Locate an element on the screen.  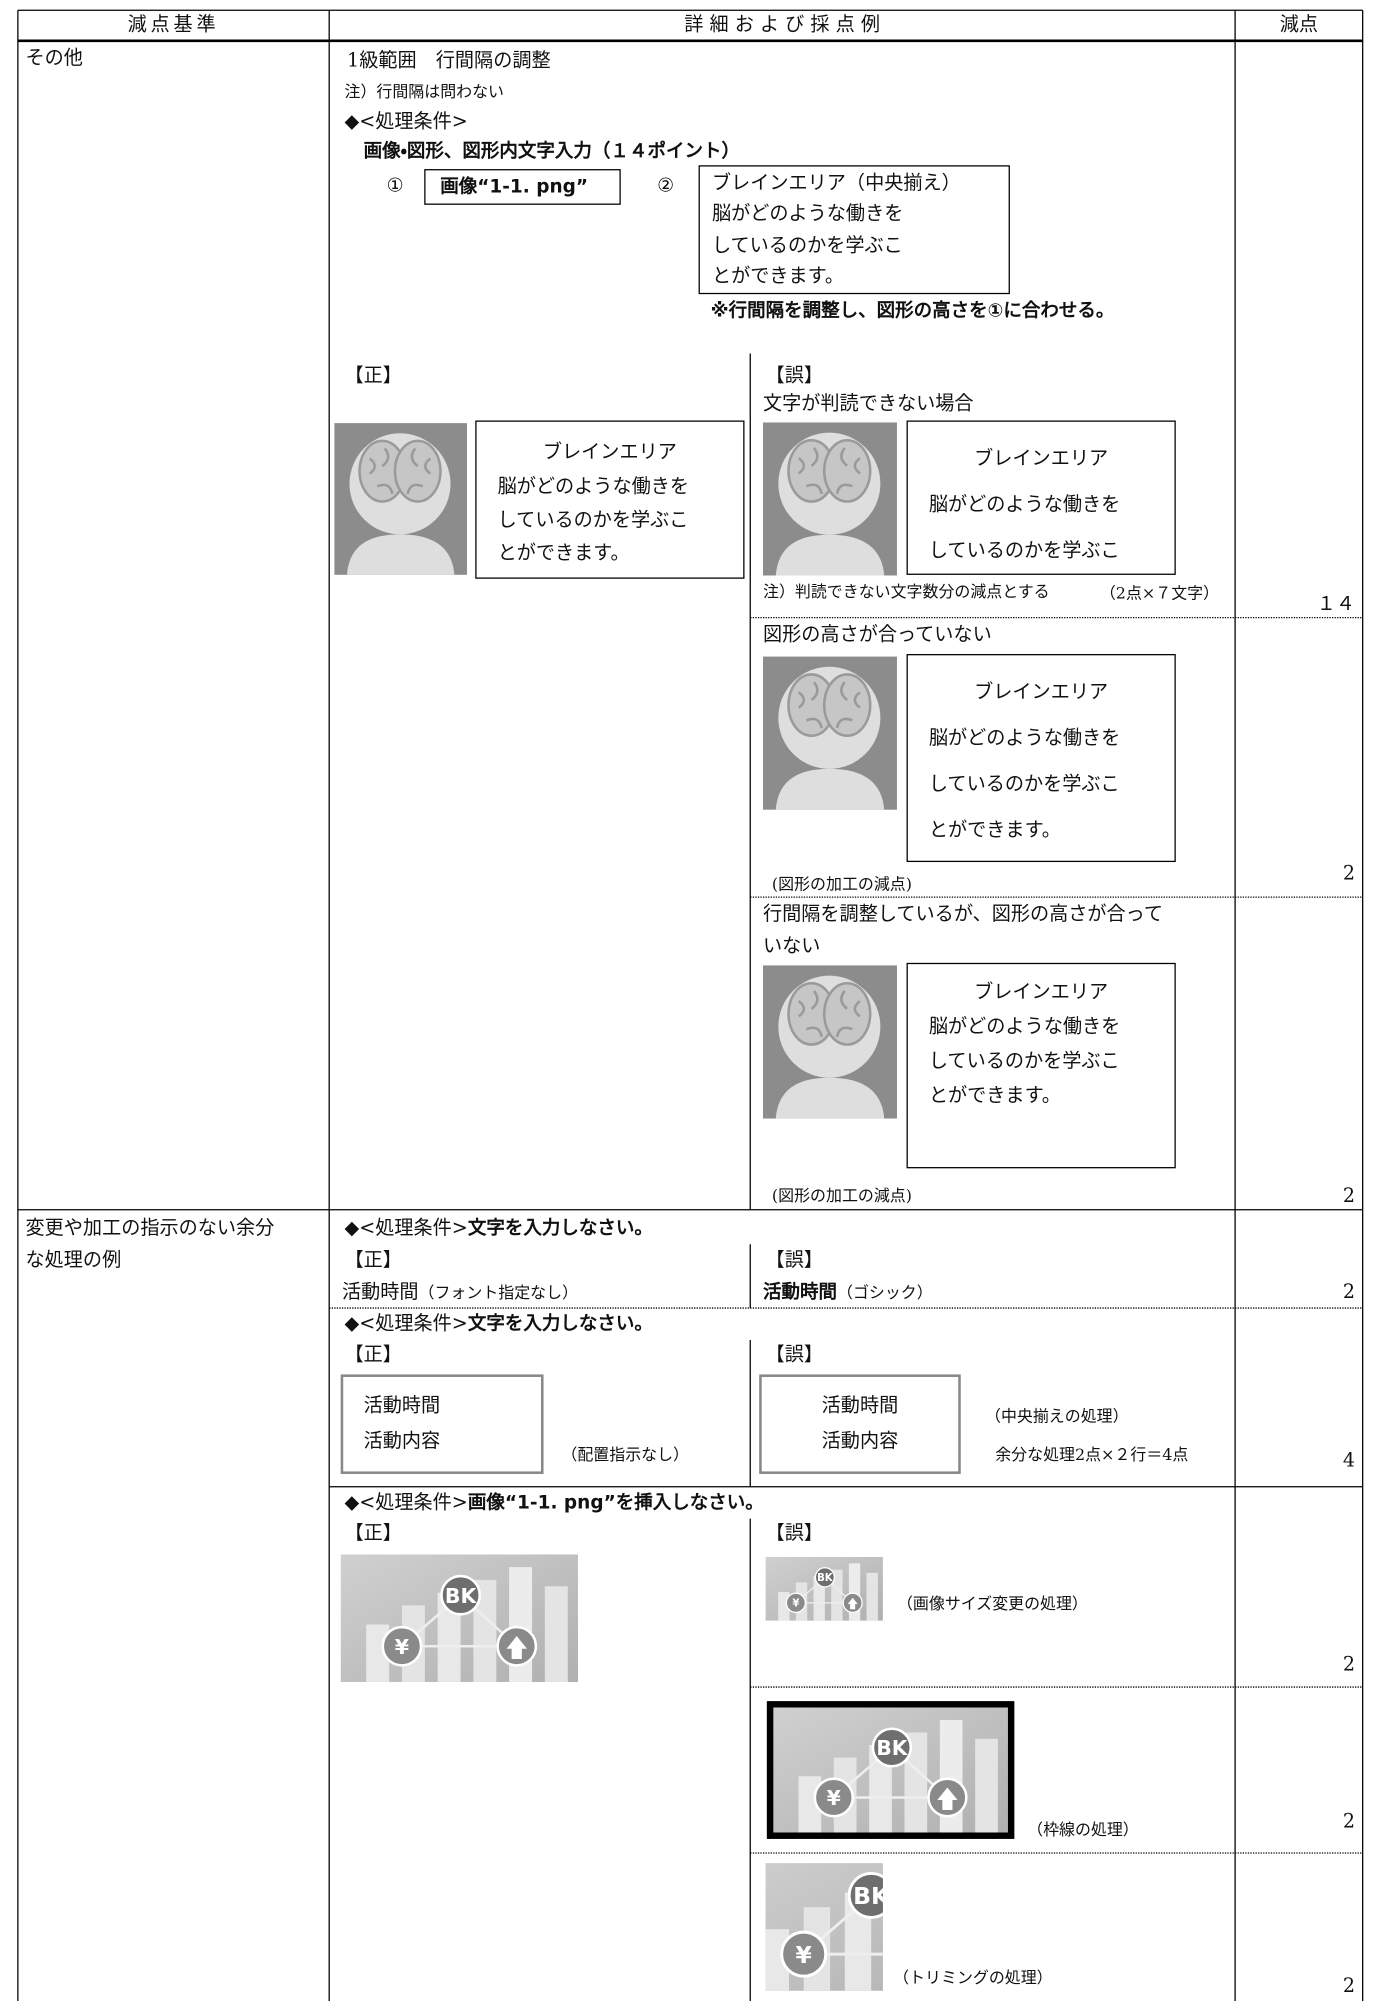
case-title: 図形の高さが合っていない is located at coordinates (877, 634).